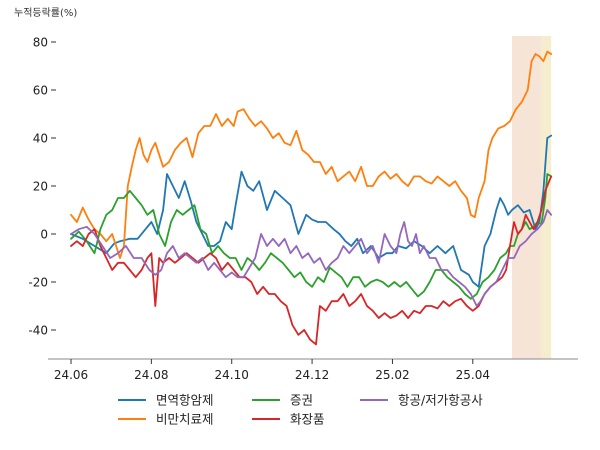  What do you see at coordinates (307, 419) in the screenshot?
I see `legend-label: 화장품` at bounding box center [307, 419].